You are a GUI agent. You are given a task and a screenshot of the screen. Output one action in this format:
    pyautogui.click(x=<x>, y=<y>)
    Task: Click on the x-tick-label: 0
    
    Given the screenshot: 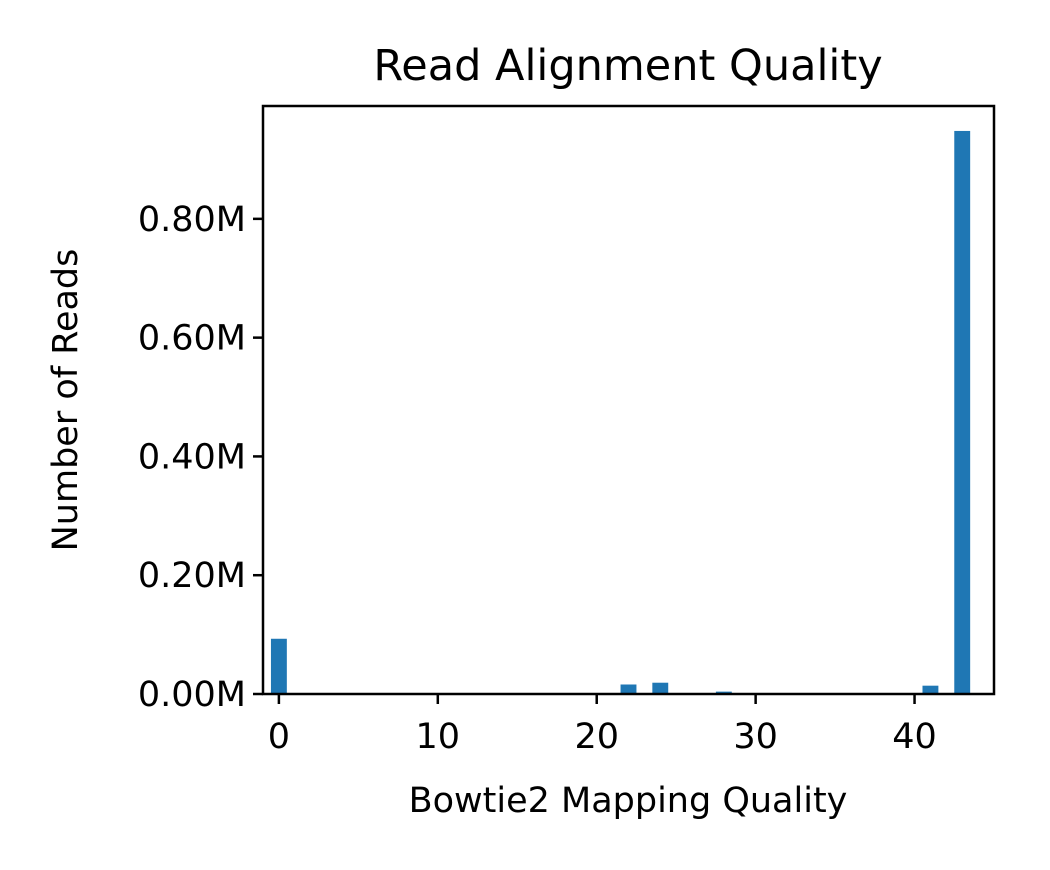 What is the action you would take?
    pyautogui.click(x=279, y=737)
    